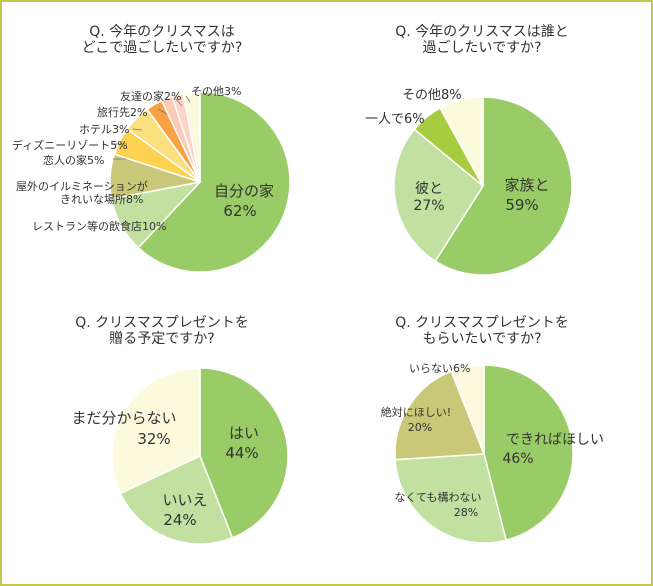  Describe the element at coordinates (429, 189) in the screenshot. I see `slice-label-boyfriend: 彼と` at that location.